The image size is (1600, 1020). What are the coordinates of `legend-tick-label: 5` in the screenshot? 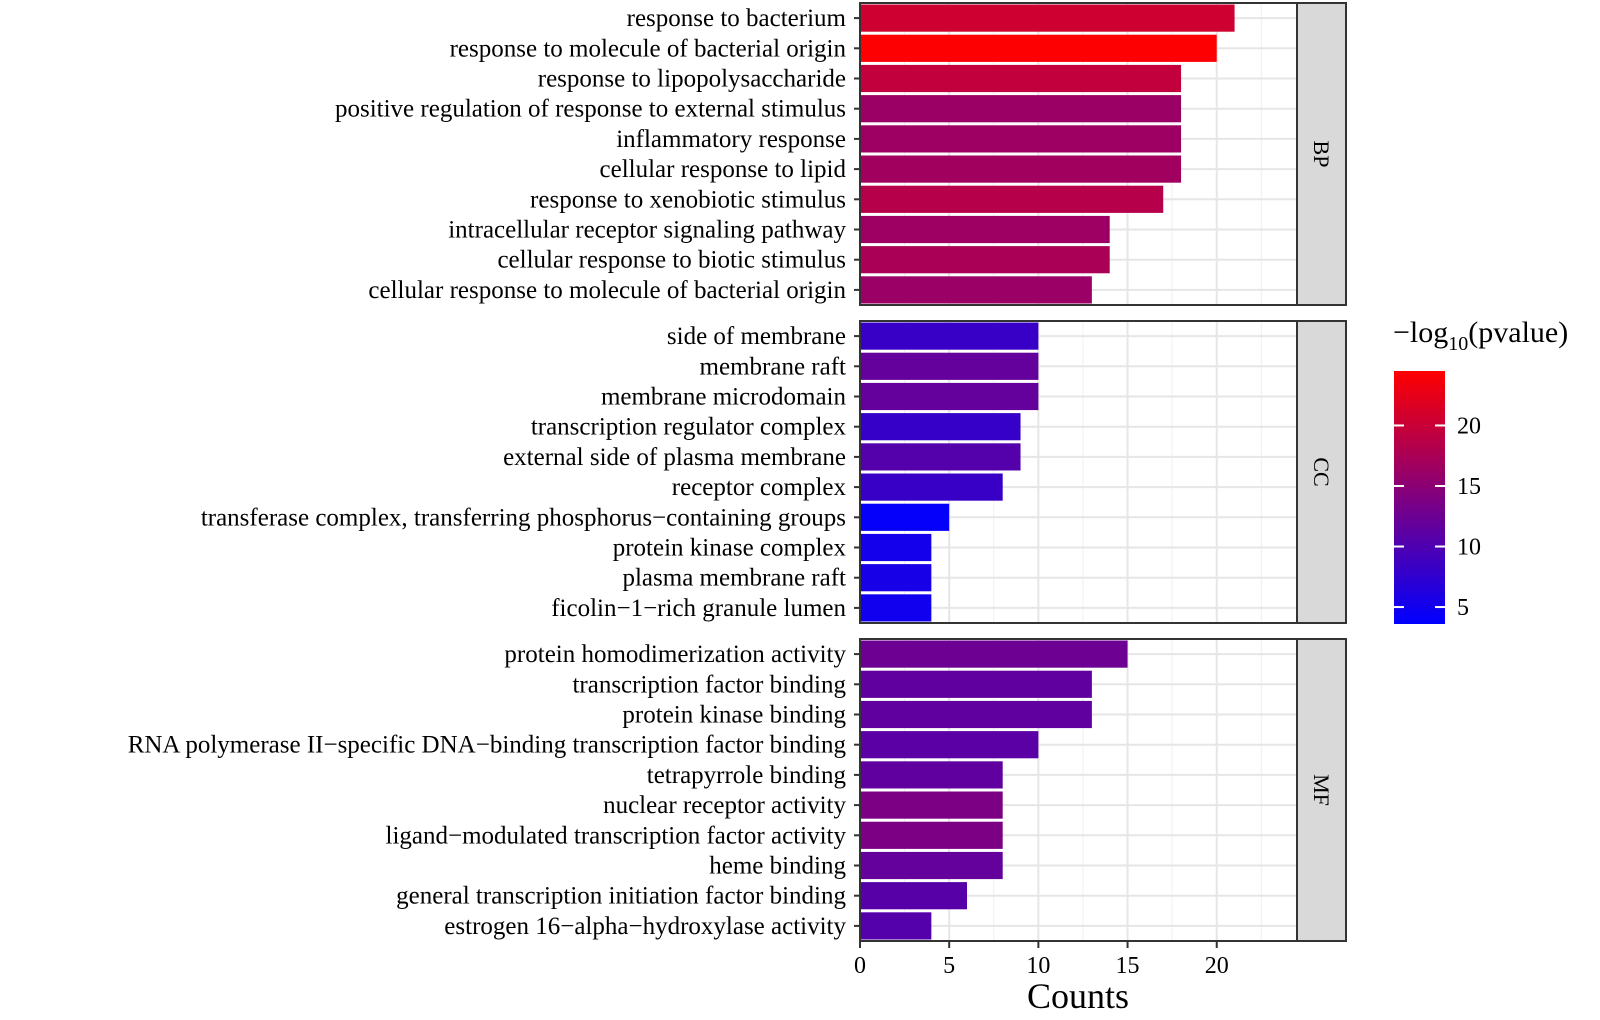 It's located at (1463, 608).